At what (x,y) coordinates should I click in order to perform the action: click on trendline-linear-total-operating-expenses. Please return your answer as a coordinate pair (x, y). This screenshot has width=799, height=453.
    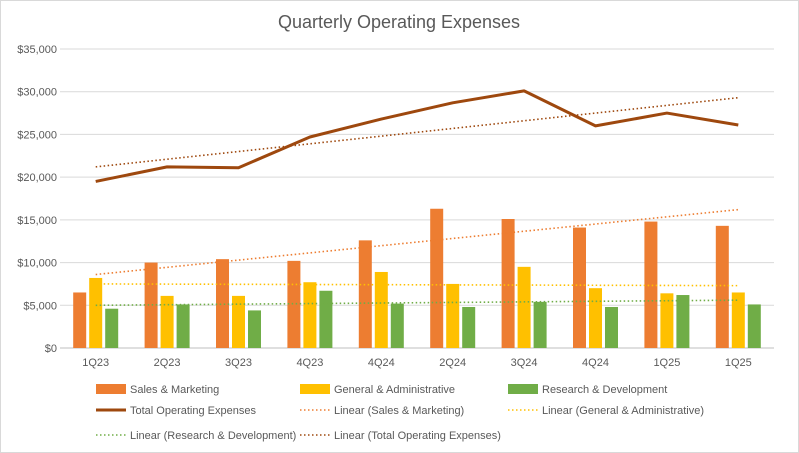
    Looking at the image, I should click on (417, 132).